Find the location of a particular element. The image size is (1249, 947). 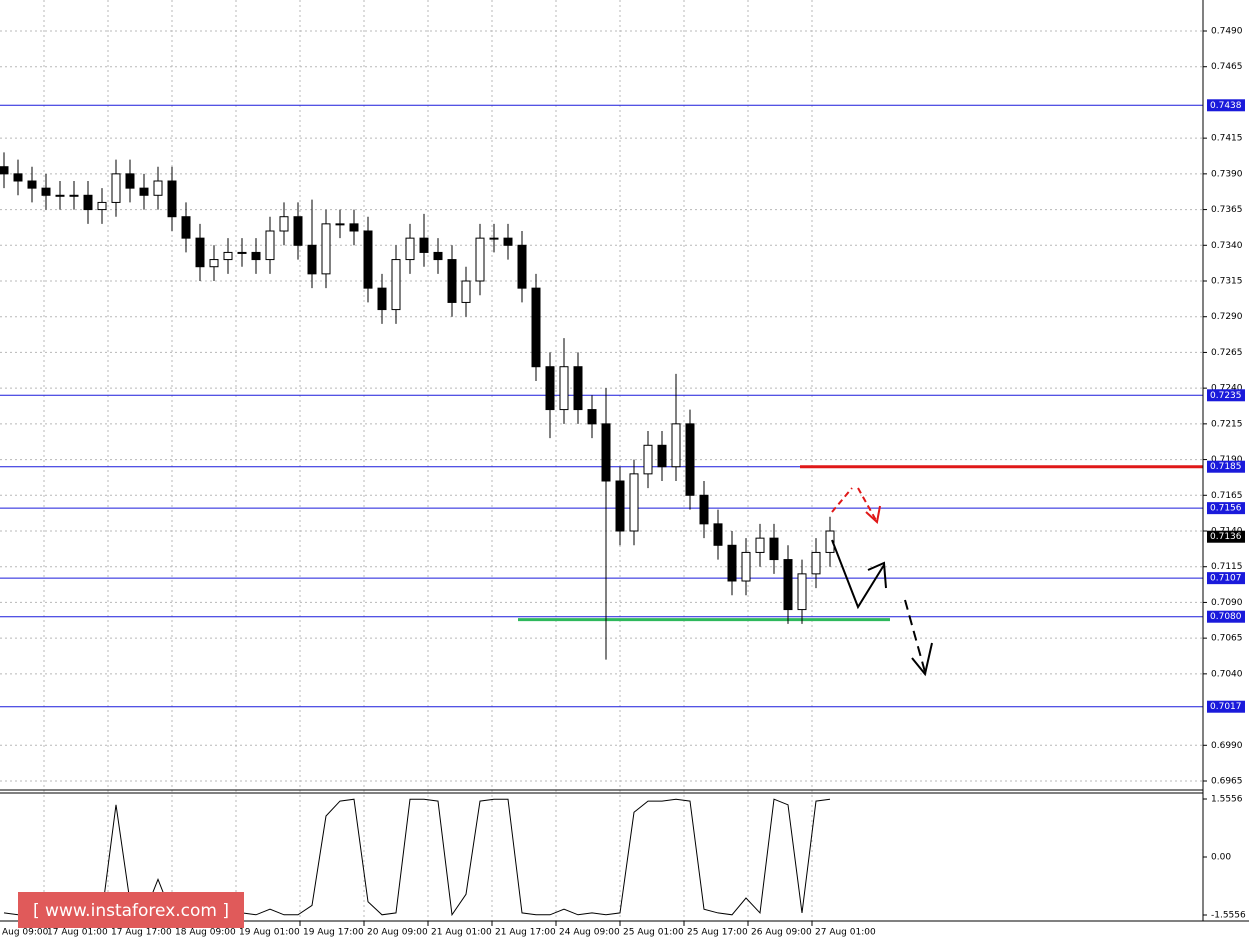

x-tick-label: 21 Aug 17:00 is located at coordinates (525, 933).